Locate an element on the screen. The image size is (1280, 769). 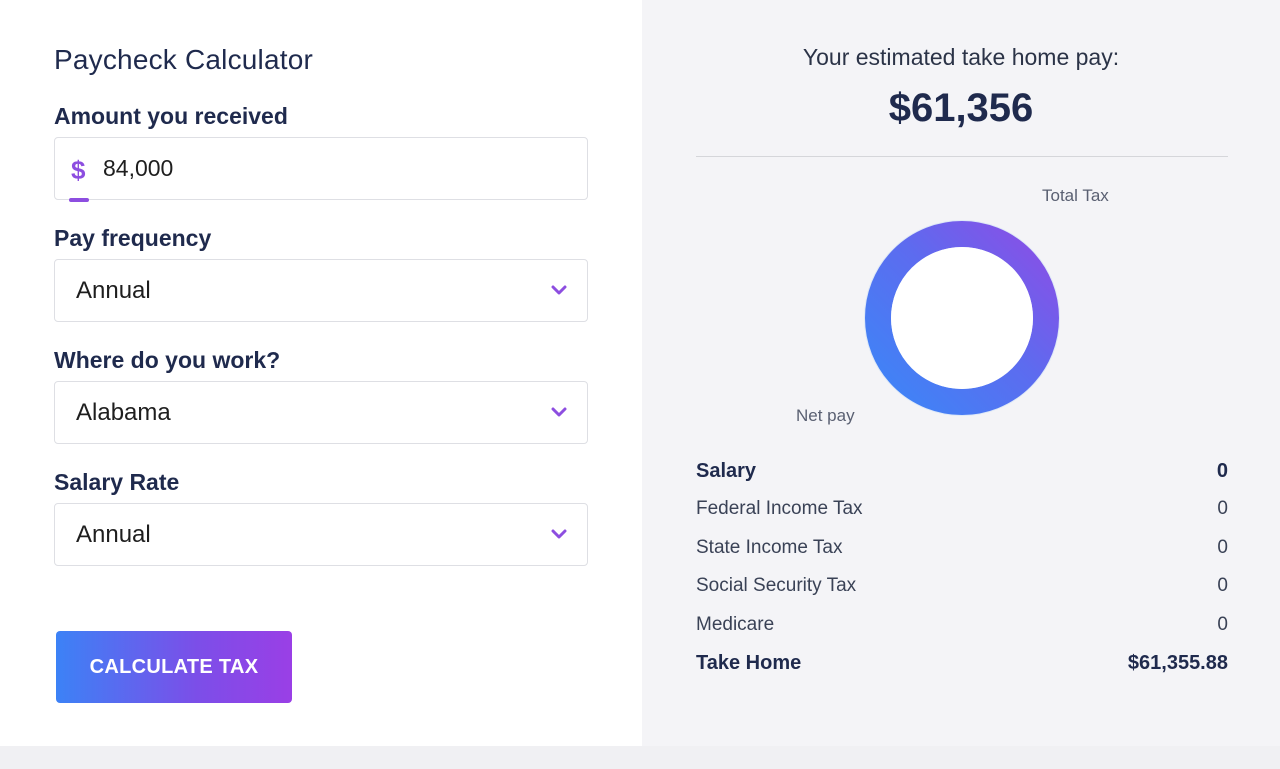
footer-strip is located at coordinates (640, 757).